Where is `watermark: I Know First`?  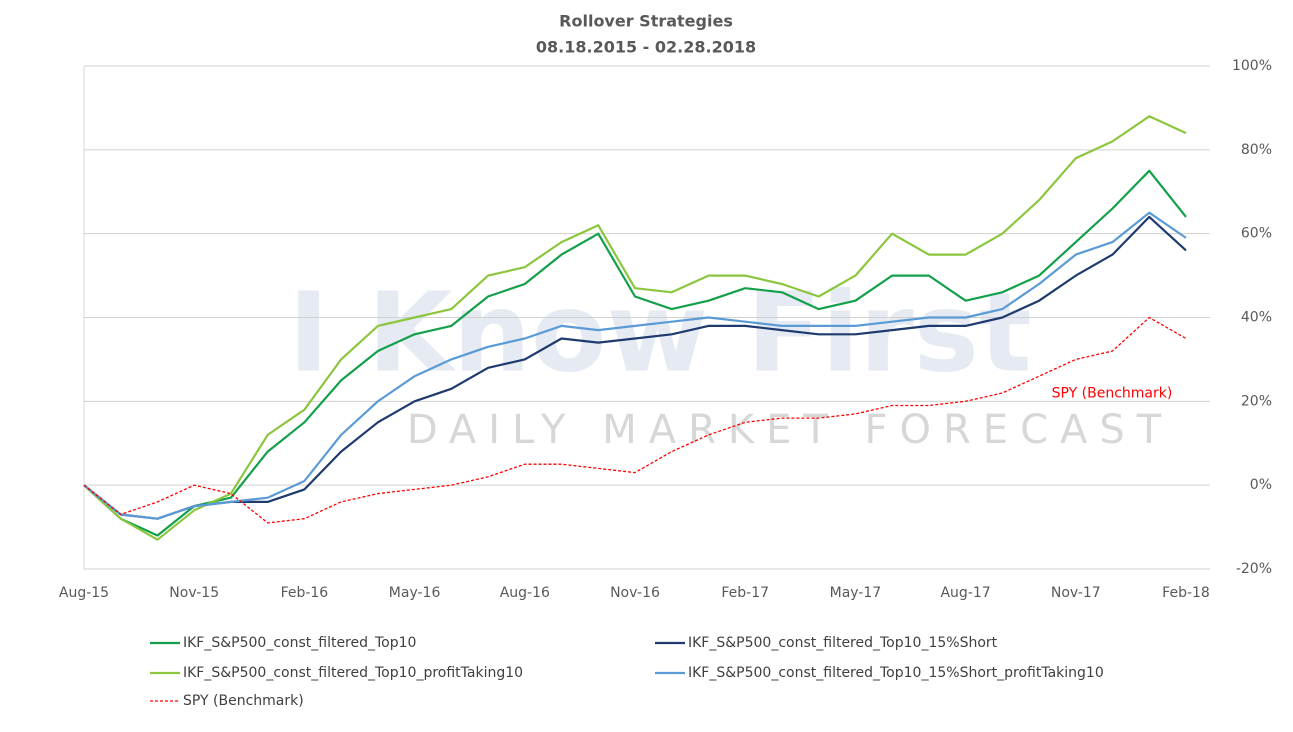
watermark: I Know First is located at coordinates (659, 332).